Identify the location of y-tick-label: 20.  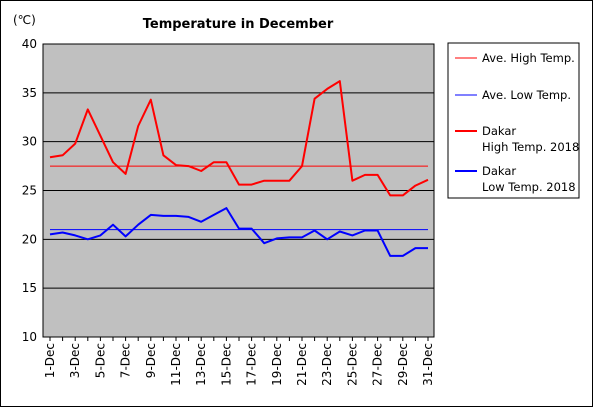
(29, 239).